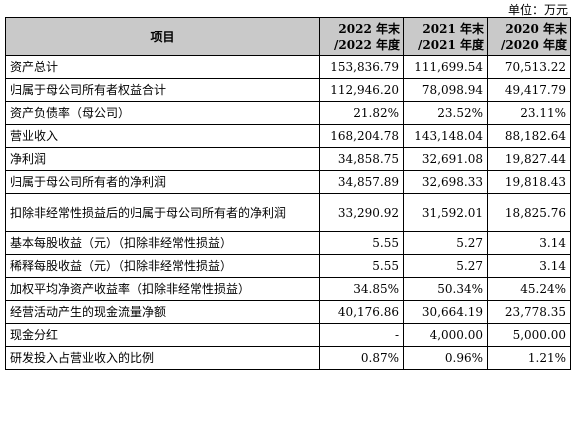 This screenshot has width=576, height=426. I want to click on table-row: 营业收入 168,204.78 143,148.04 88,182.64, so click(288, 136).